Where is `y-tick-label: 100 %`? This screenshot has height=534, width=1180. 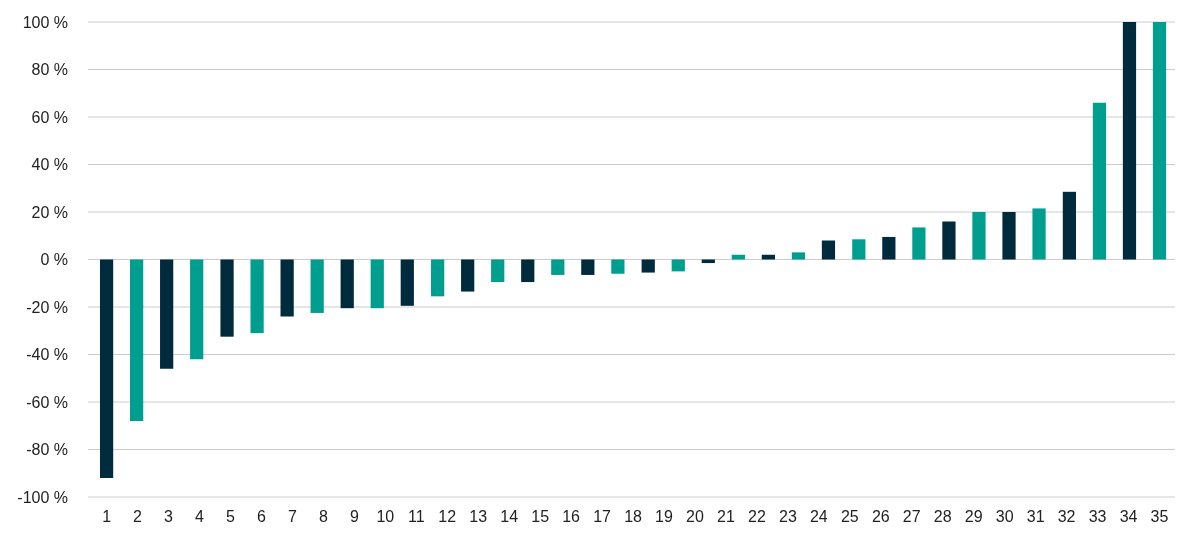
y-tick-label: 100 % is located at coordinates (45, 22).